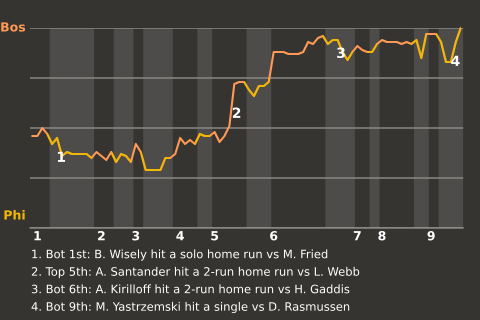  I want to click on x-tick-label: 9, so click(431, 235).